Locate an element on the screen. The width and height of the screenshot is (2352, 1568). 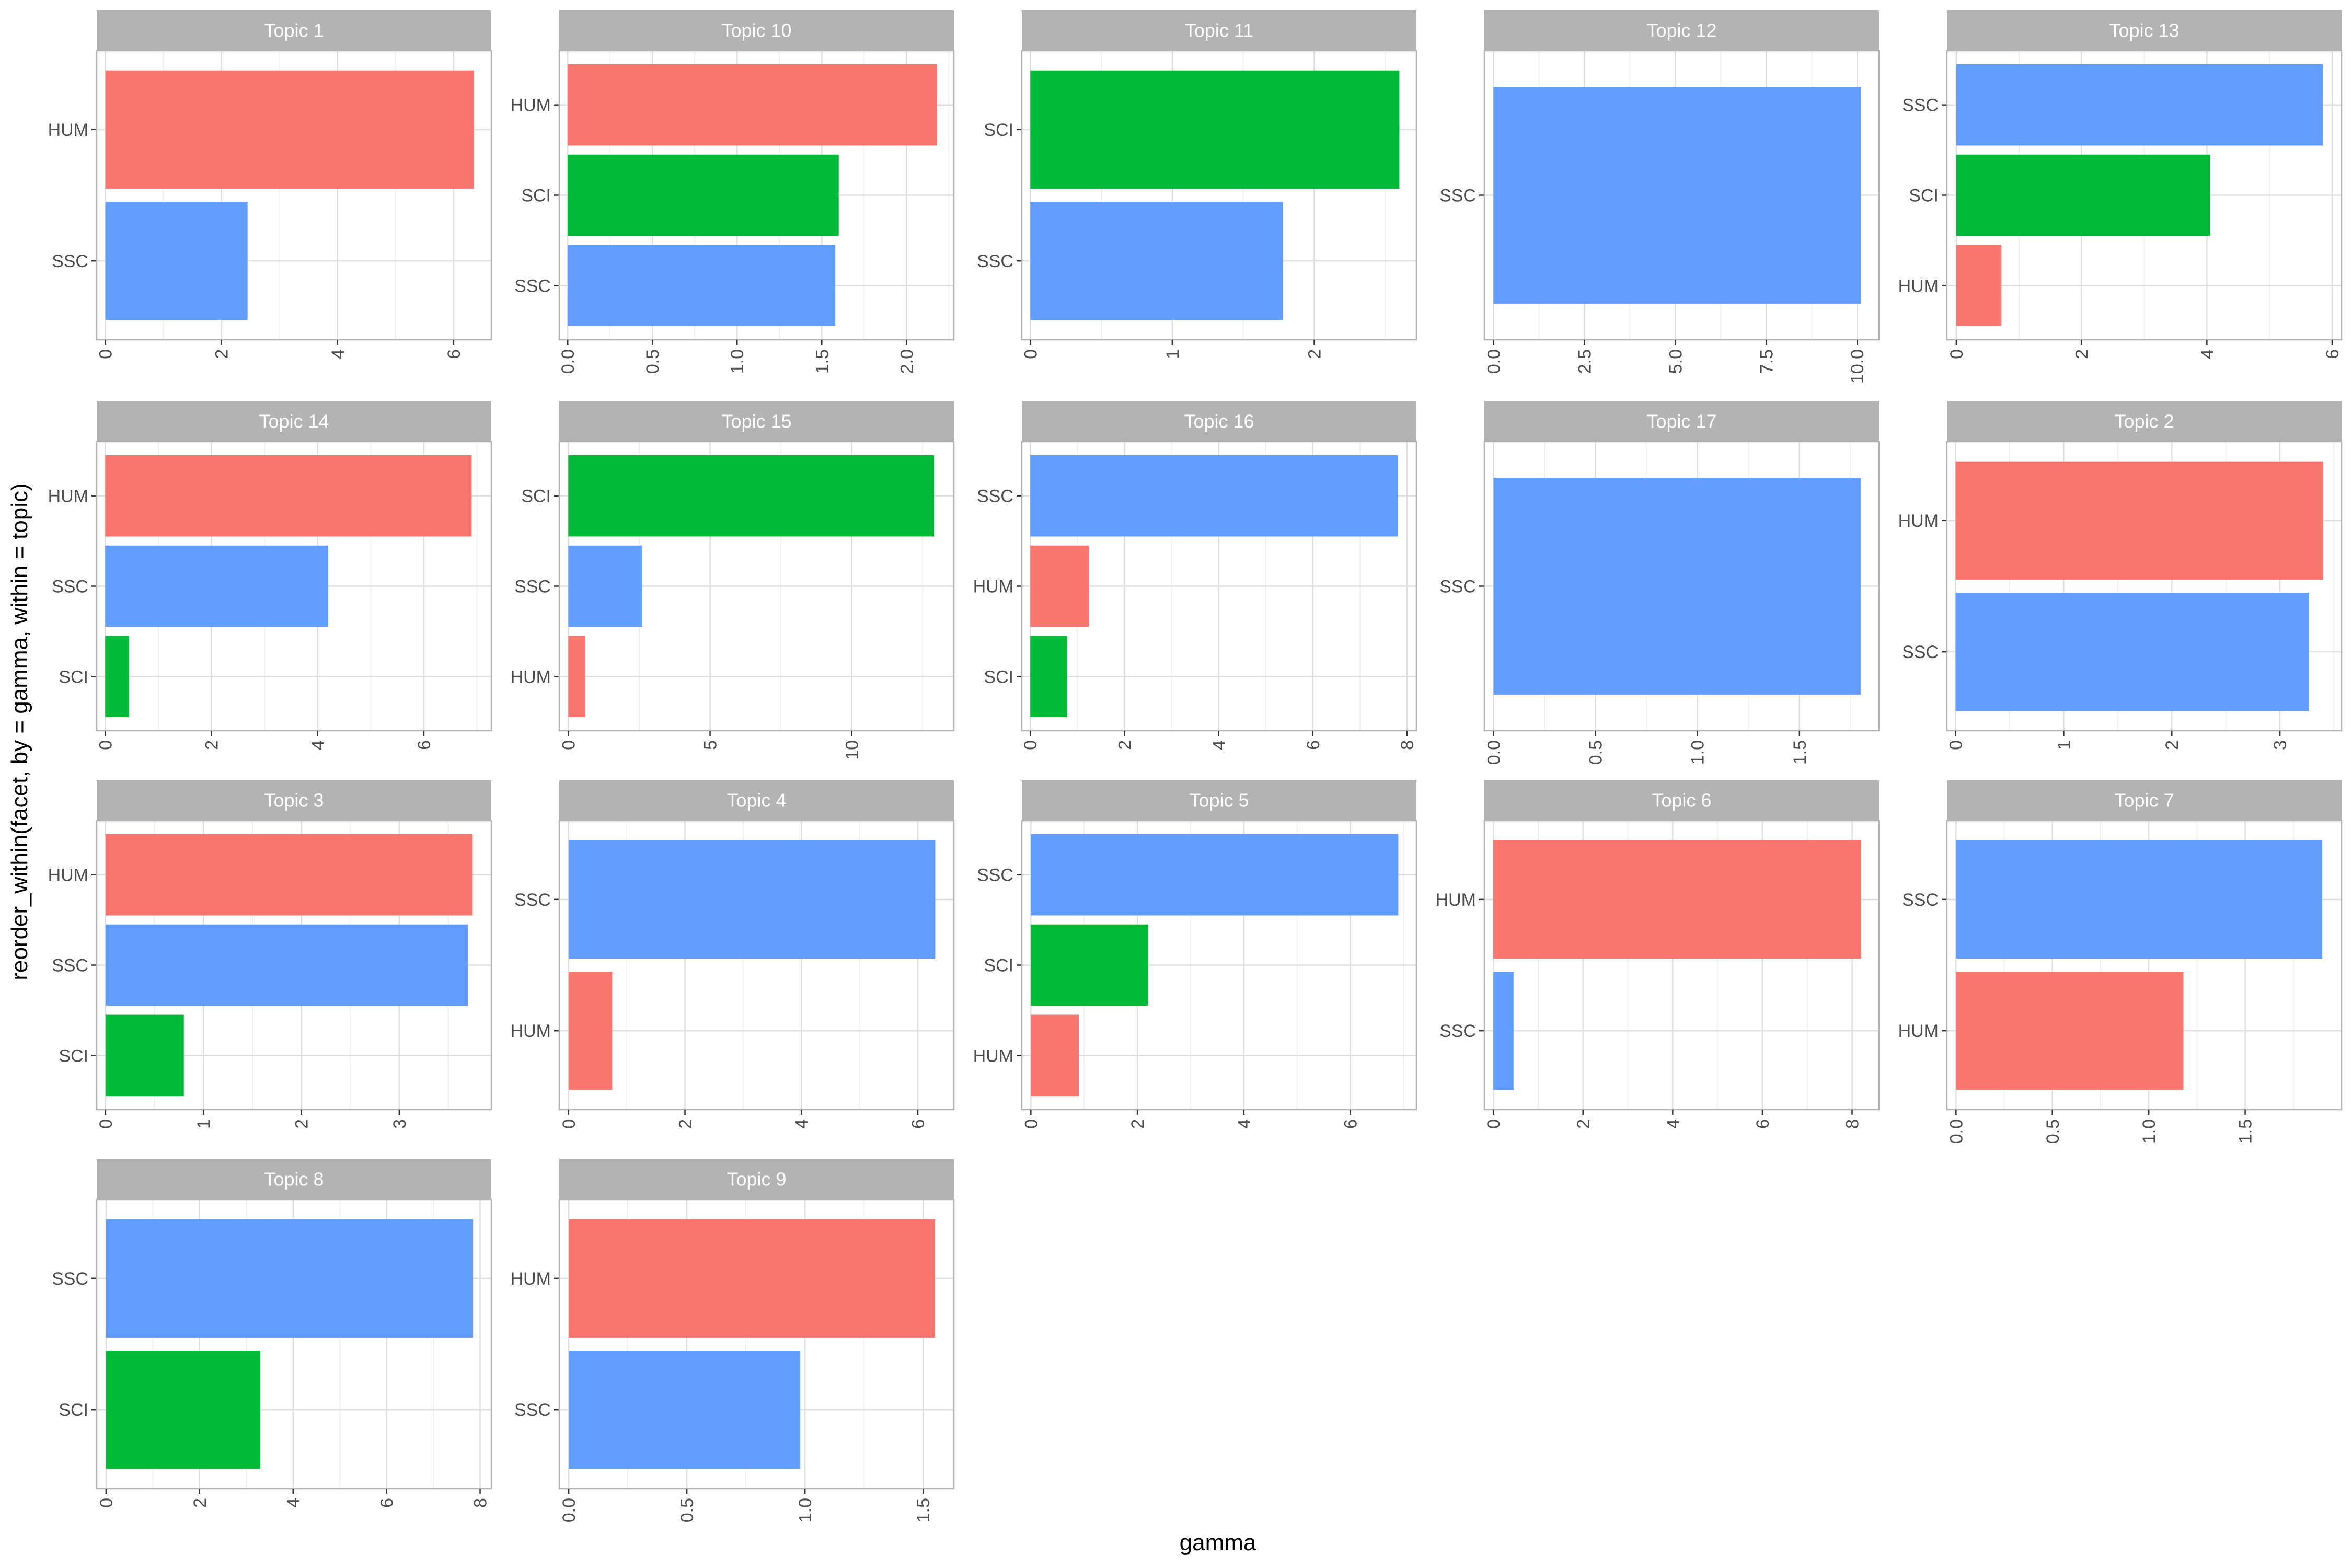
facet-title: Topic 16 is located at coordinates (1219, 421).